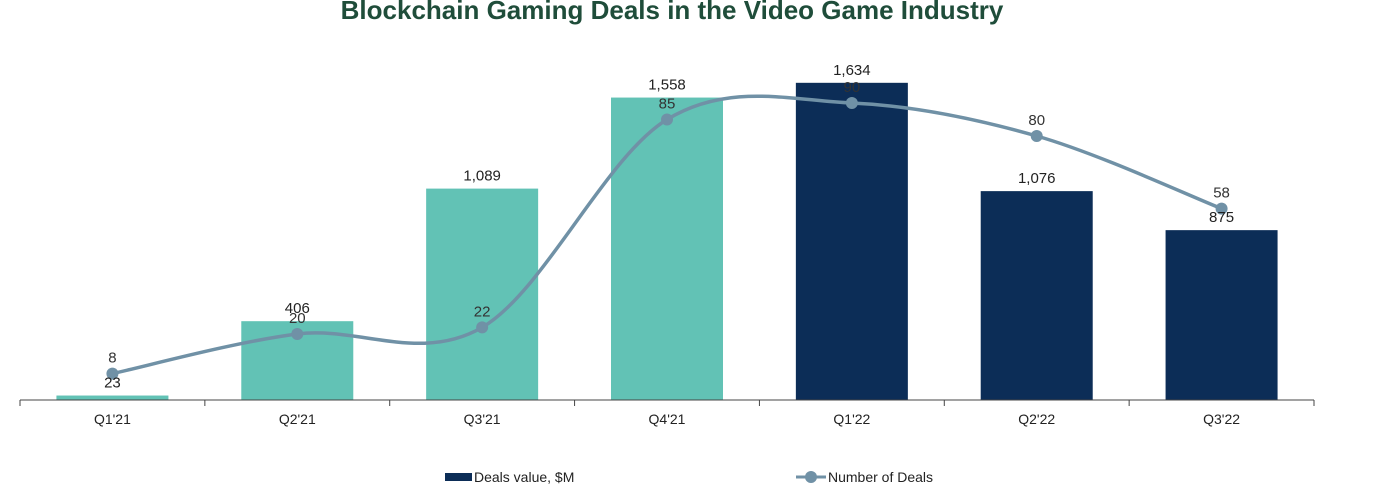 The image size is (1400, 490). Describe the element at coordinates (297, 419) in the screenshot. I see `x-tick-label-1: Q2'21` at that location.